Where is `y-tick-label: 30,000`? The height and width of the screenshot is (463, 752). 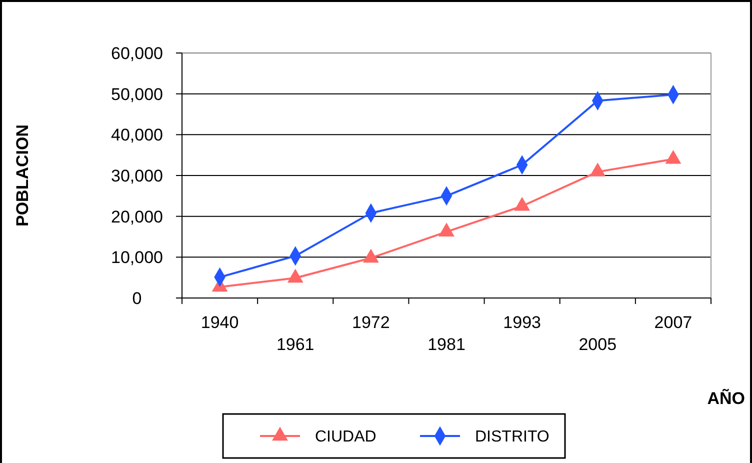 y-tick-label: 30,000 is located at coordinates (137, 176).